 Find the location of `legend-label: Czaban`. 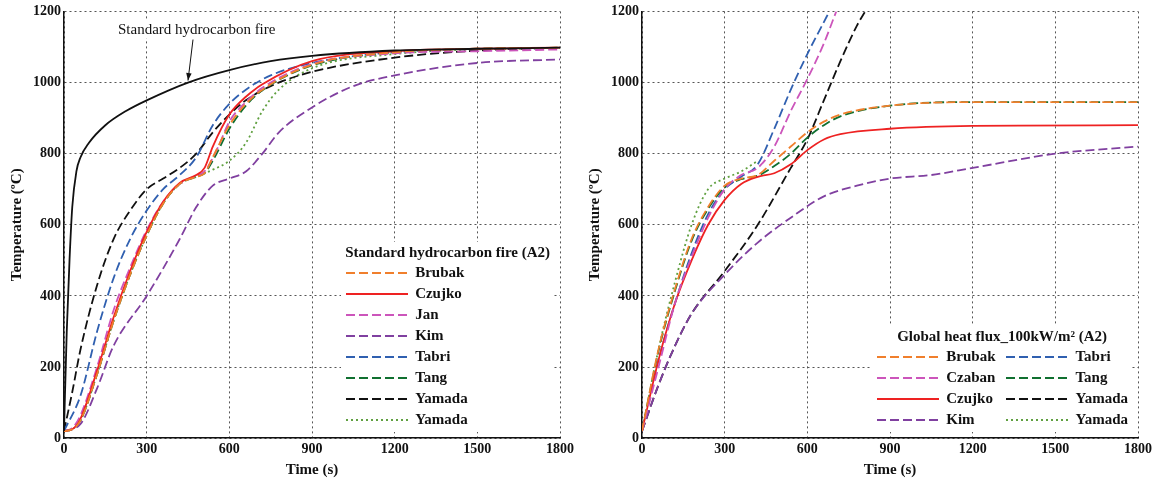

legend-label: Czaban is located at coordinates (971, 378).